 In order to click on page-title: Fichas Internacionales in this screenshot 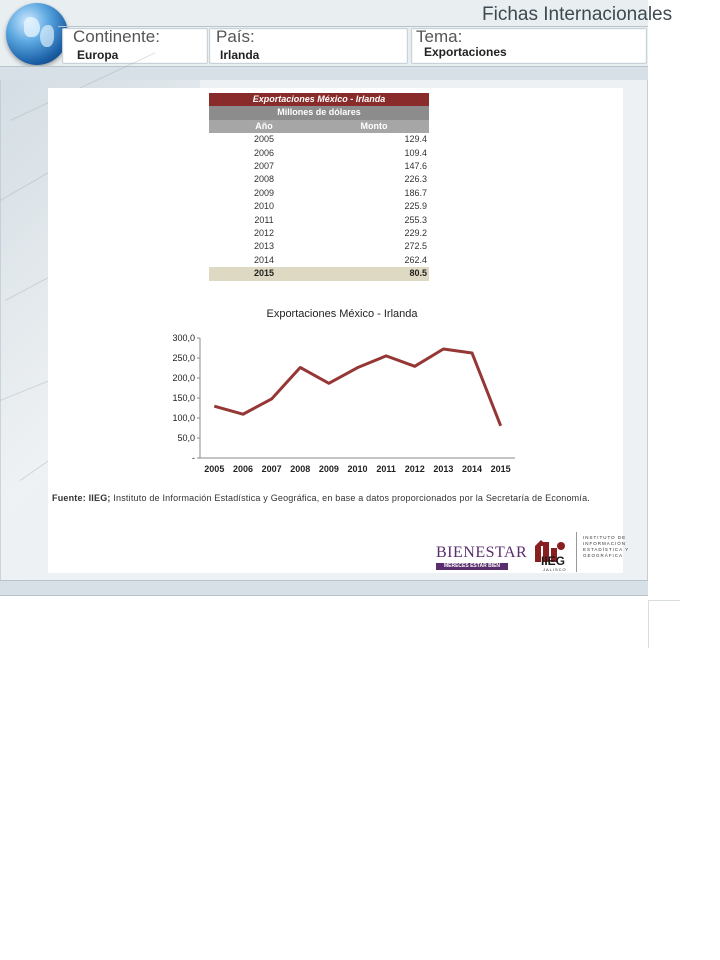, I will do `click(577, 14)`.